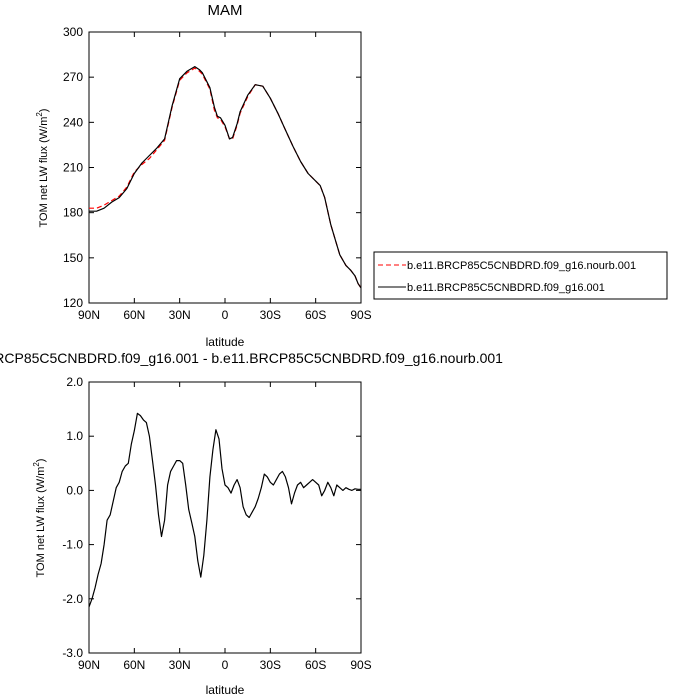 The image size is (700, 700). Describe the element at coordinates (44, 111) in the screenshot. I see `top-y-label-close: )` at that location.